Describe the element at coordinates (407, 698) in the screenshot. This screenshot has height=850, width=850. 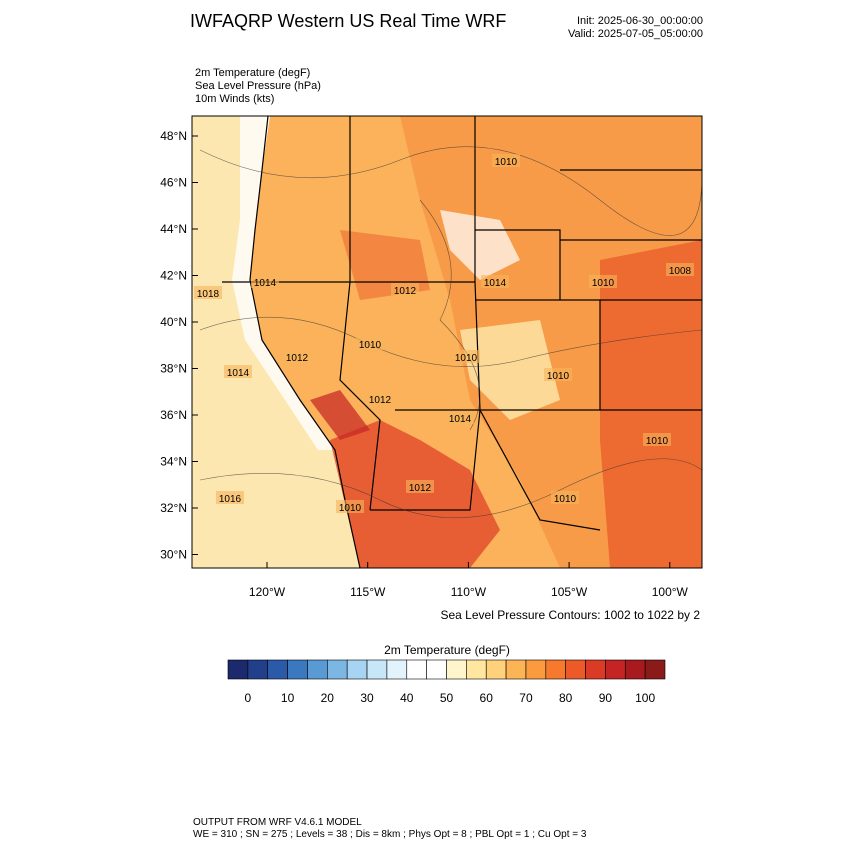
I see `colorbar-label: 40` at that location.